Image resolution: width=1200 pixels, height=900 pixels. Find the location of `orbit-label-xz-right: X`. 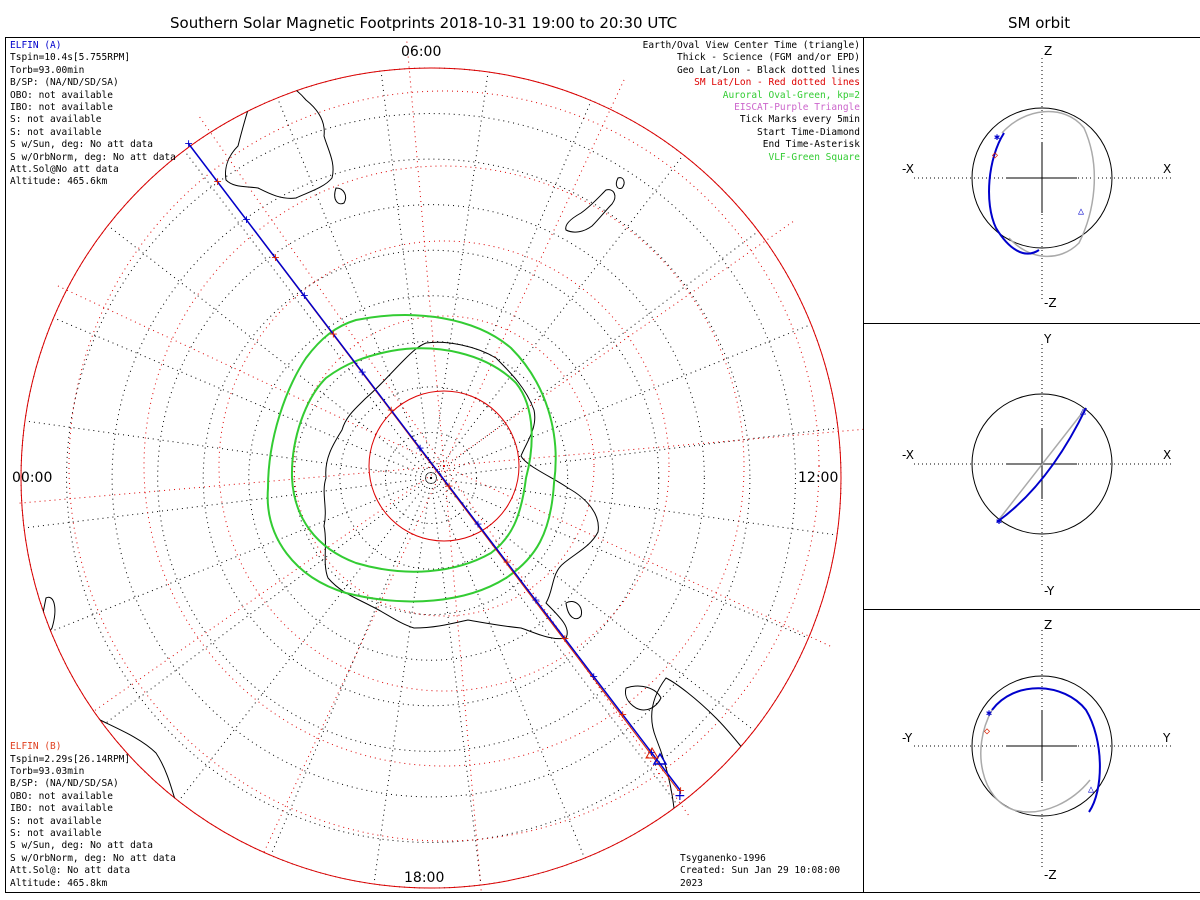

orbit-label-xz-right: X is located at coordinates (1167, 169).